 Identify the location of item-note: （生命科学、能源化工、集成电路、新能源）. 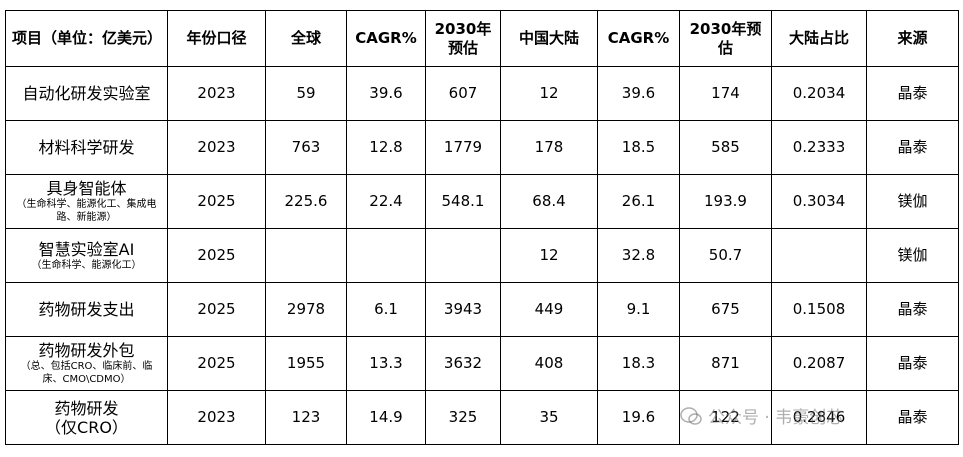
(86, 211).